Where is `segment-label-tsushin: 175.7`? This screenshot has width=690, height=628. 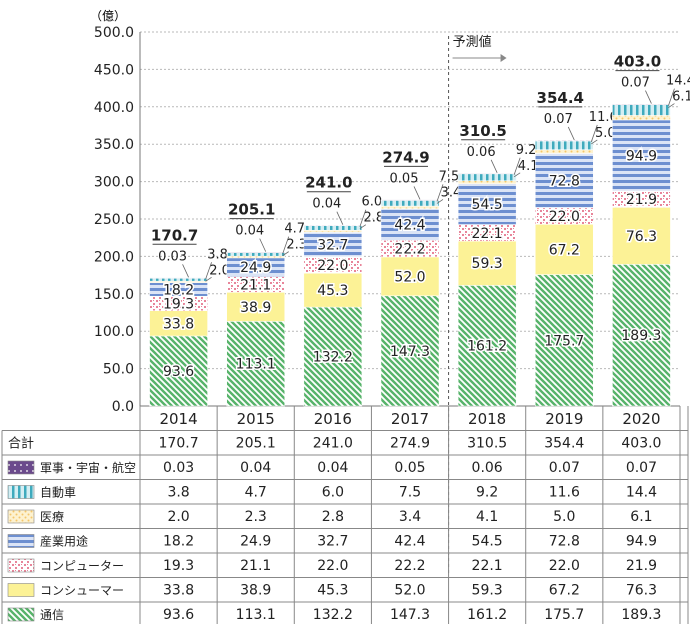 segment-label-tsushin: 175.7 is located at coordinates (564, 341).